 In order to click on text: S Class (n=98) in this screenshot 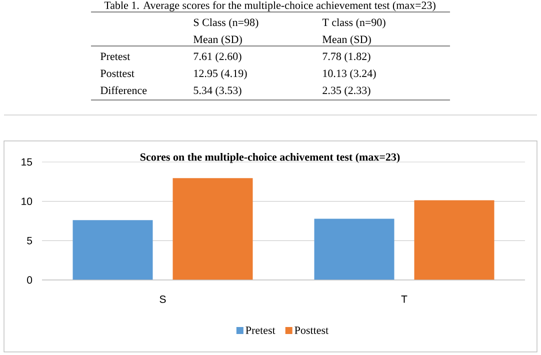, I will do `click(226, 23)`.